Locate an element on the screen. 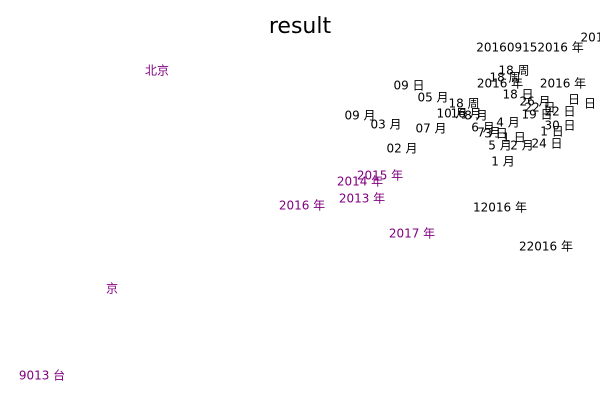 This screenshot has width=600, height=400. point-label: 201609152016 年 is located at coordinates (529, 48).